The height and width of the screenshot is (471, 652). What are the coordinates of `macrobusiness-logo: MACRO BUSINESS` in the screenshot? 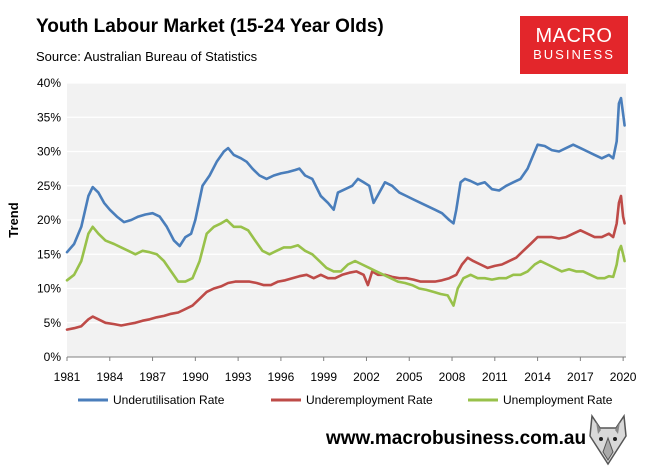 It's located at (574, 45).